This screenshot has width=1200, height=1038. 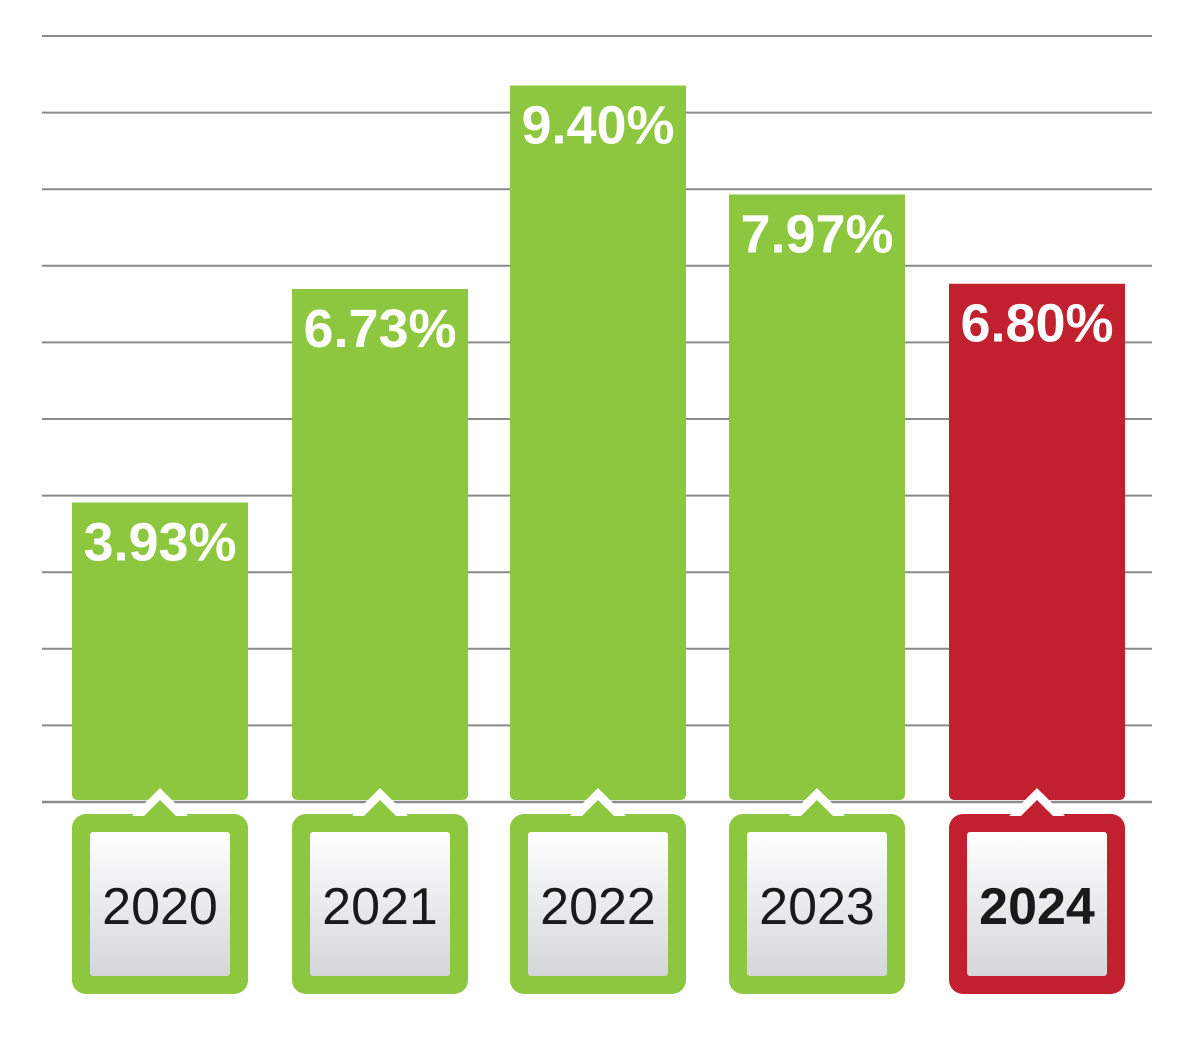 What do you see at coordinates (160, 809) in the screenshot?
I see `pointer-2020` at bounding box center [160, 809].